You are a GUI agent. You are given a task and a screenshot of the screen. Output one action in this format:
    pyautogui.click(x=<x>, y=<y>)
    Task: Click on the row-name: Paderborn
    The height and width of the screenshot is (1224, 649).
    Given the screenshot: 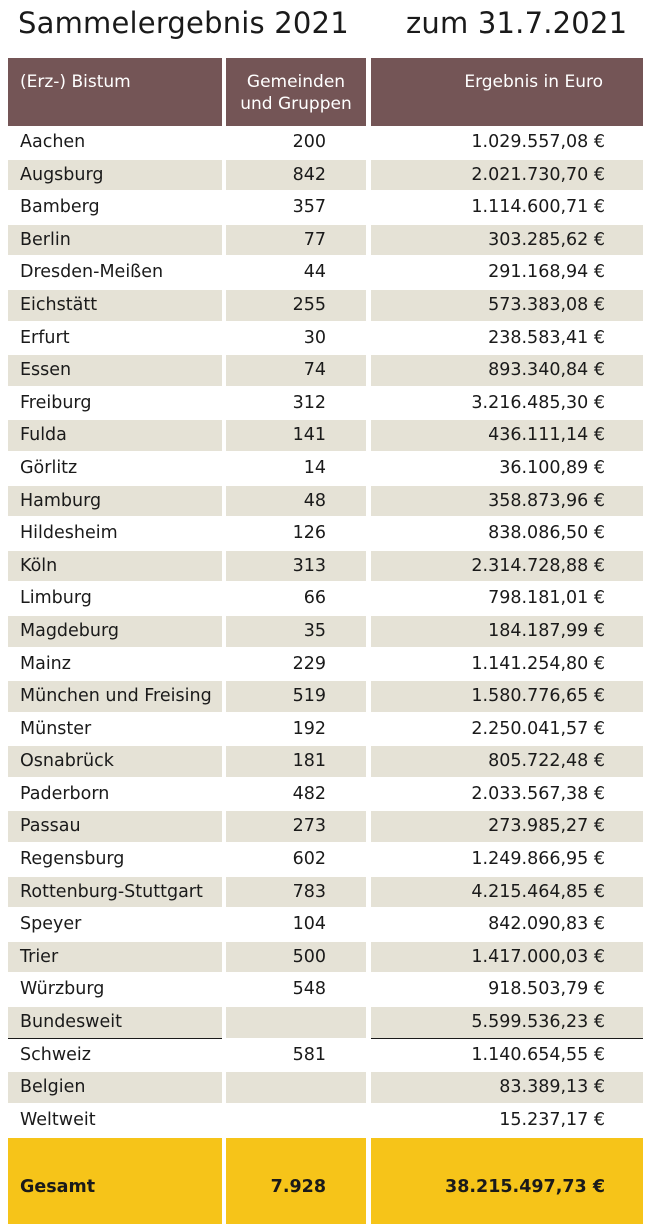 What is the action you would take?
    pyautogui.click(x=65, y=793)
    